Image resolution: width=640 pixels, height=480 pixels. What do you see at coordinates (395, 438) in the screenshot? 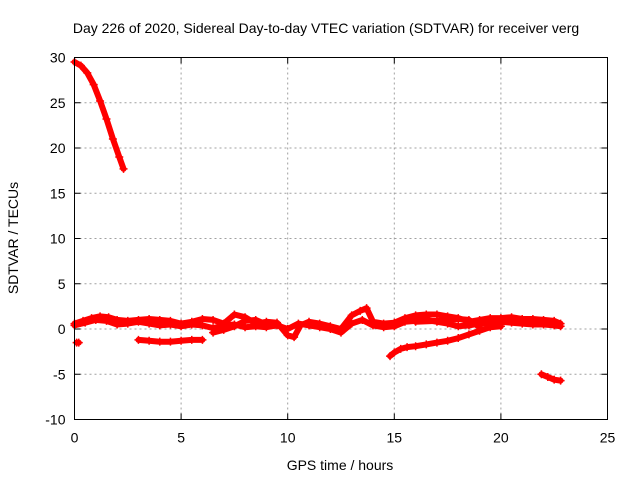
I see `x-tick-label: 15` at bounding box center [395, 438].